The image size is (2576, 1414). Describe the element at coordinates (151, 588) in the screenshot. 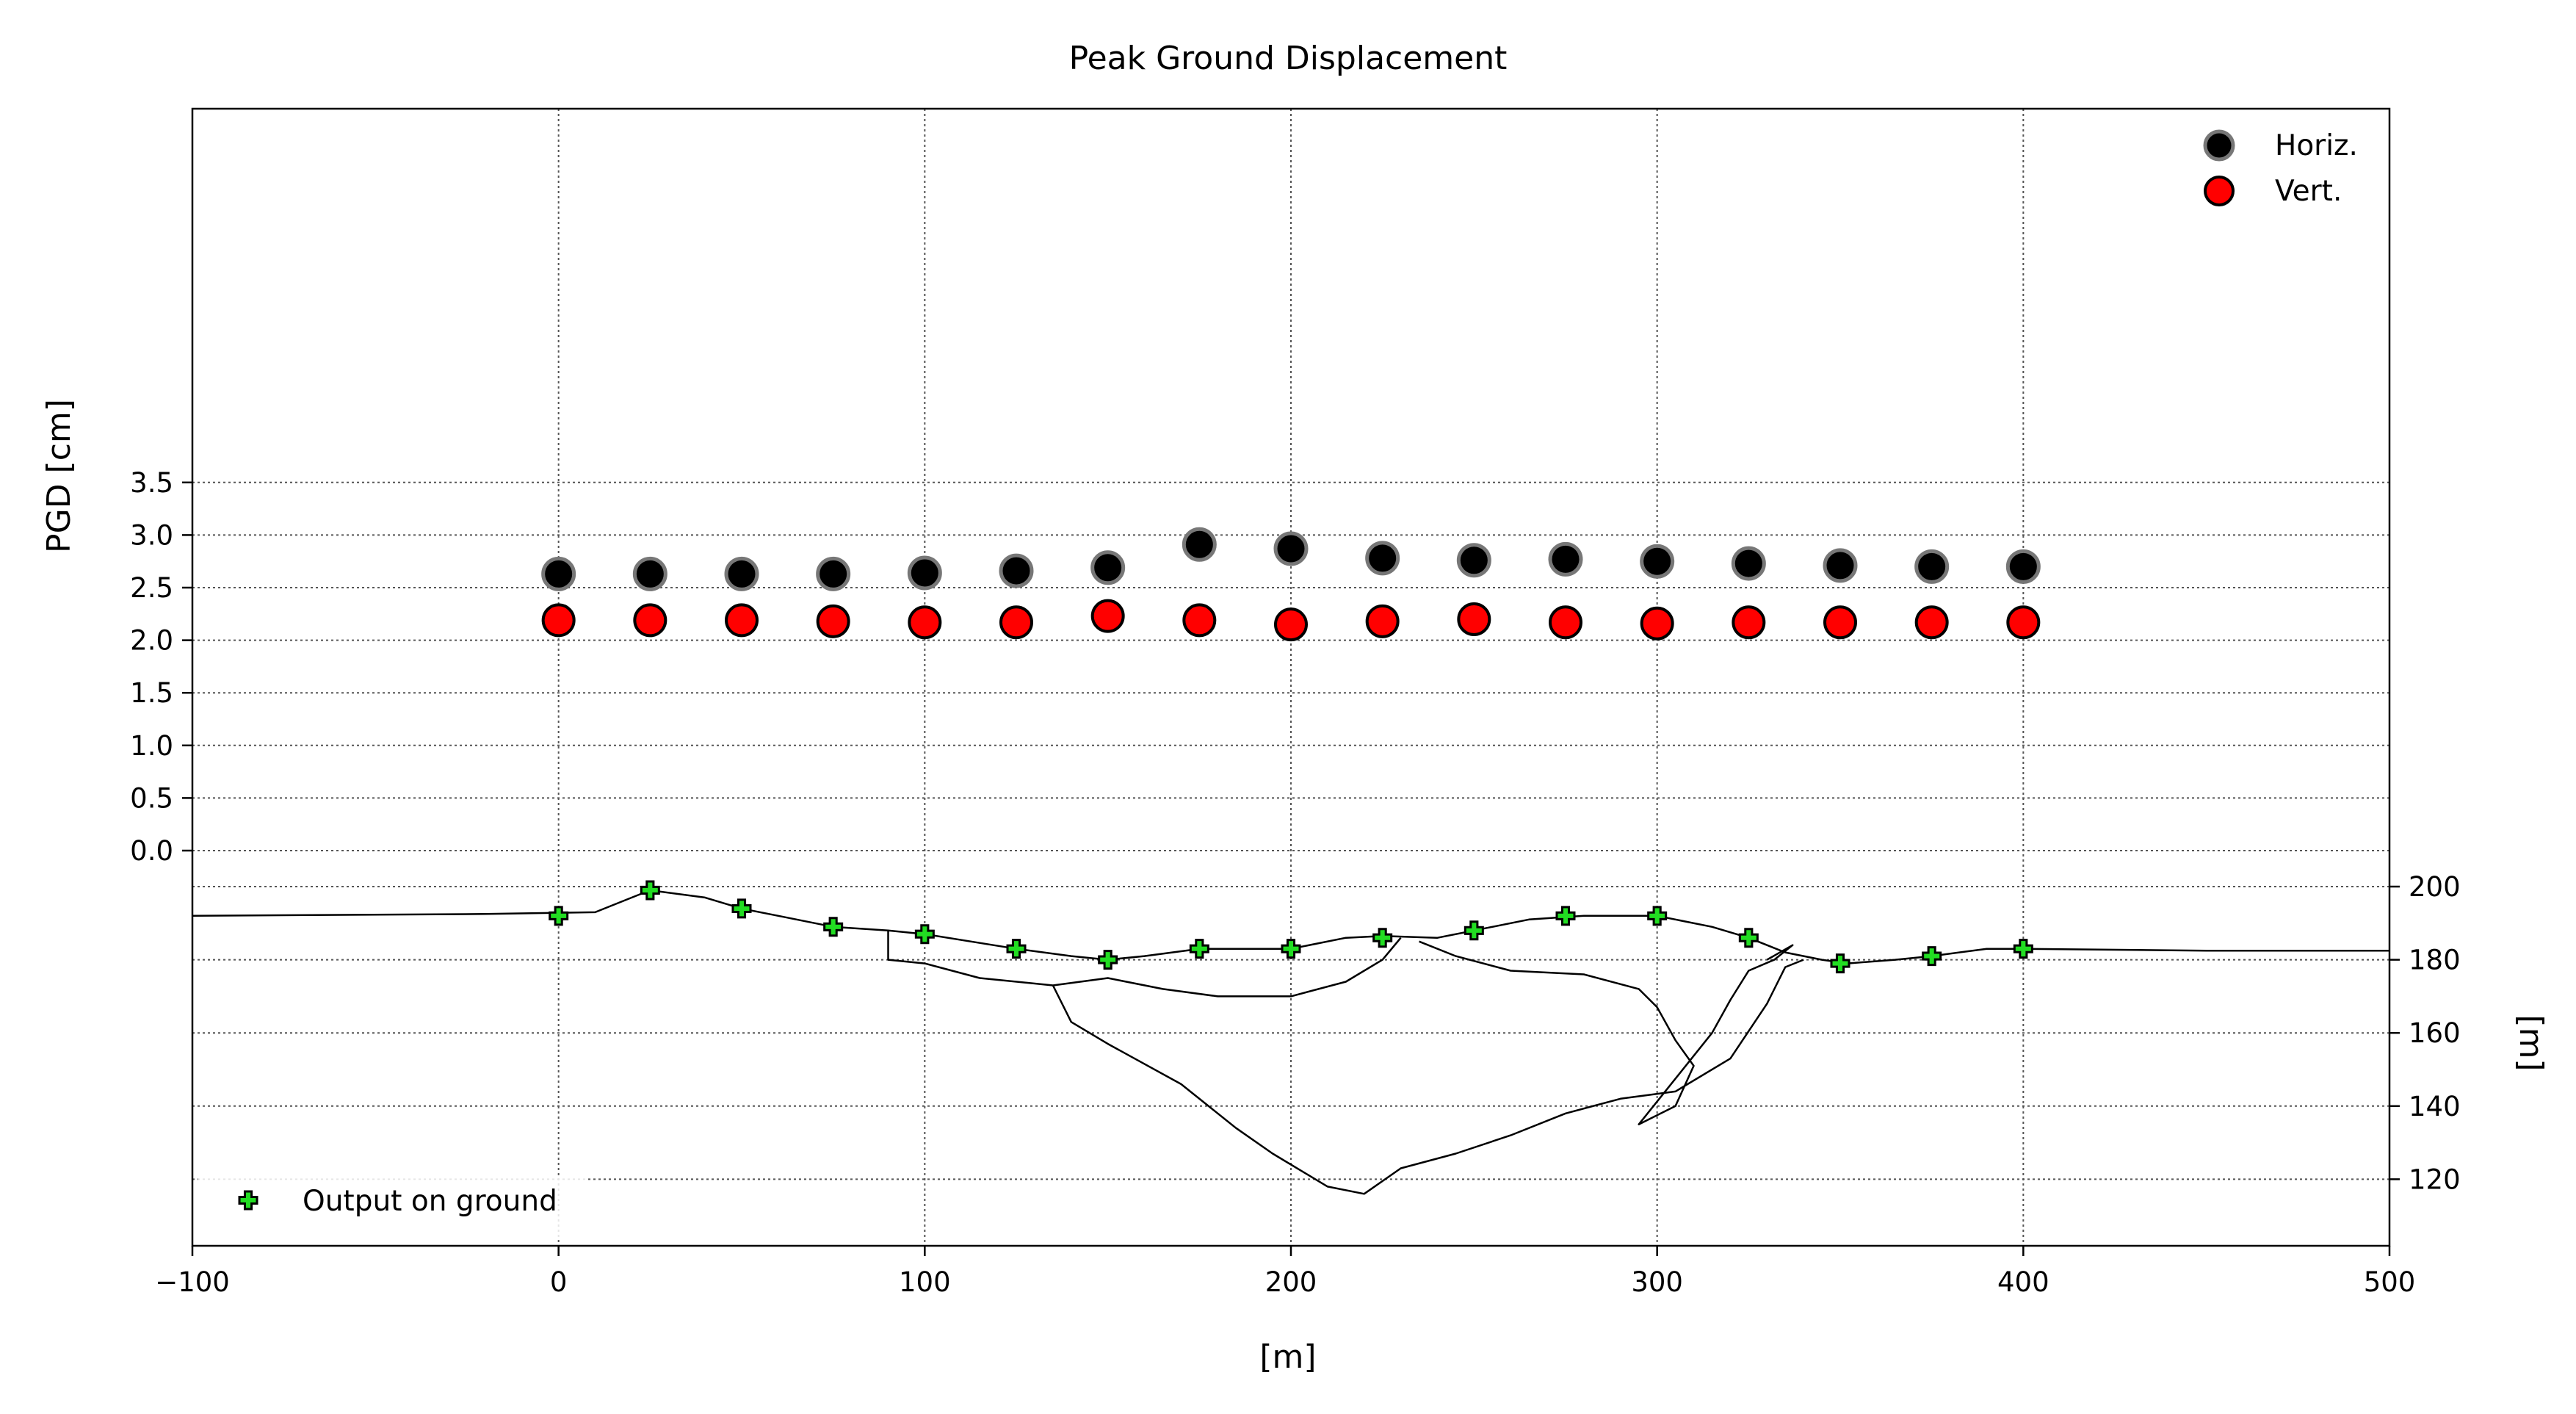

I see `y-tick-label: 2.5` at that location.